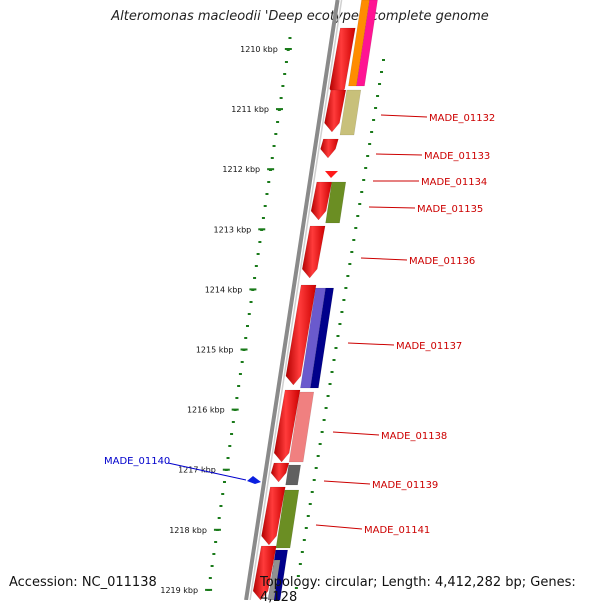 The width and height of the screenshot is (600, 605). What do you see at coordinates (250, 109) in the screenshot?
I see `ruler-label: 1211 kbp` at bounding box center [250, 109].